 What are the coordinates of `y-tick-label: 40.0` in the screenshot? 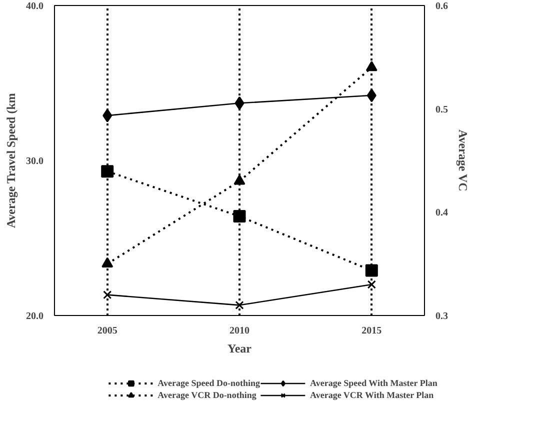 It's located at (35, 6).